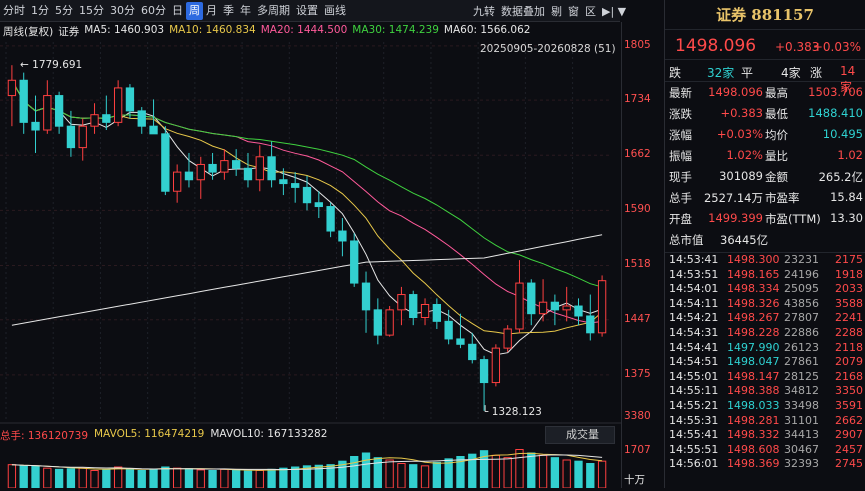  I want to click on period-2: 5分, so click(64, 10).